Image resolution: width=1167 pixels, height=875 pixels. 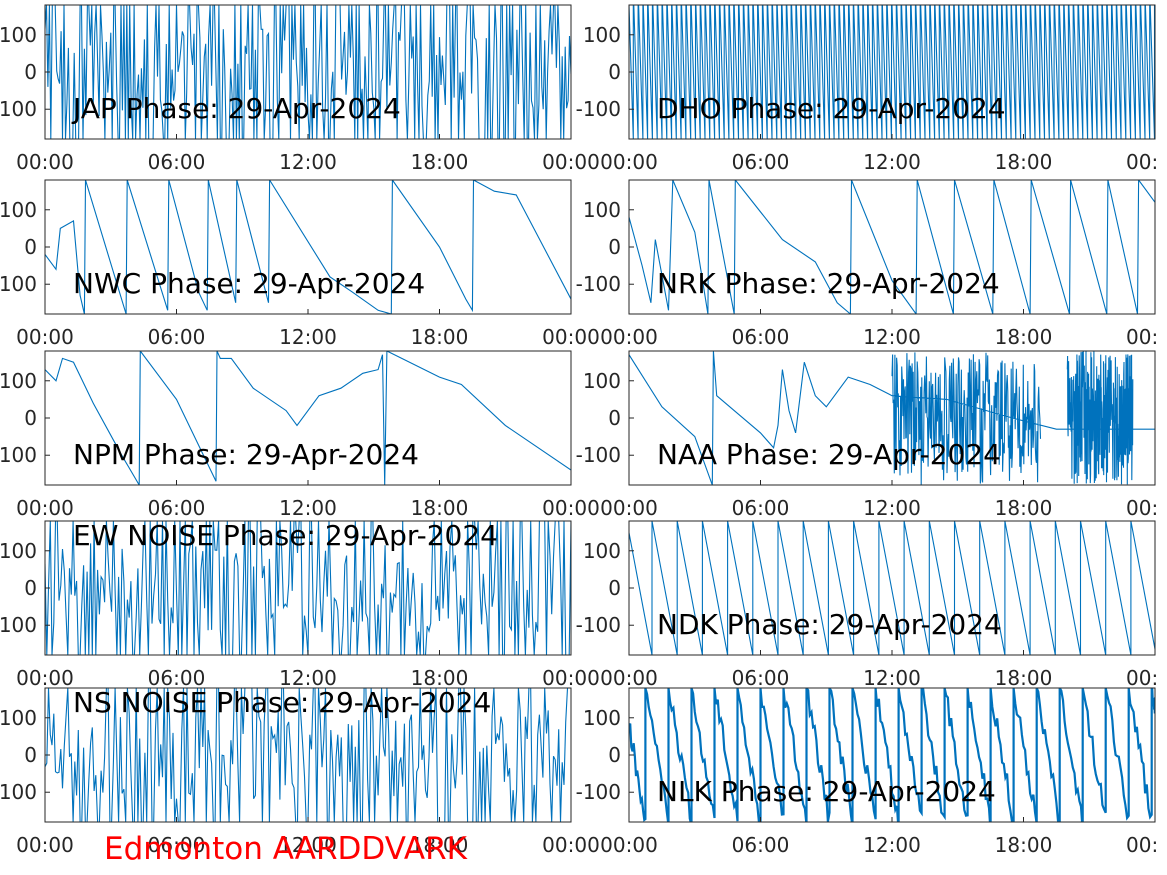 I want to click on dho-xtick-label: 18:00, so click(x=1024, y=162).